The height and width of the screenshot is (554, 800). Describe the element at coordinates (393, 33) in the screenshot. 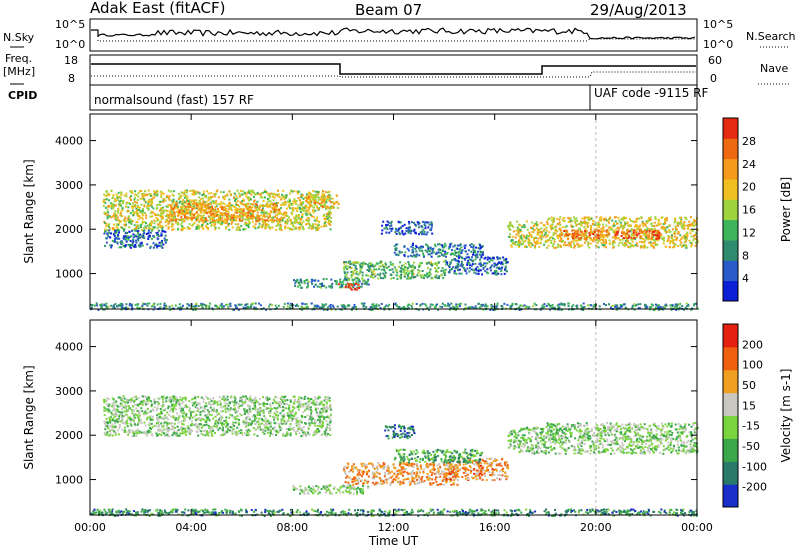

I see `noise-sky-trace` at that location.